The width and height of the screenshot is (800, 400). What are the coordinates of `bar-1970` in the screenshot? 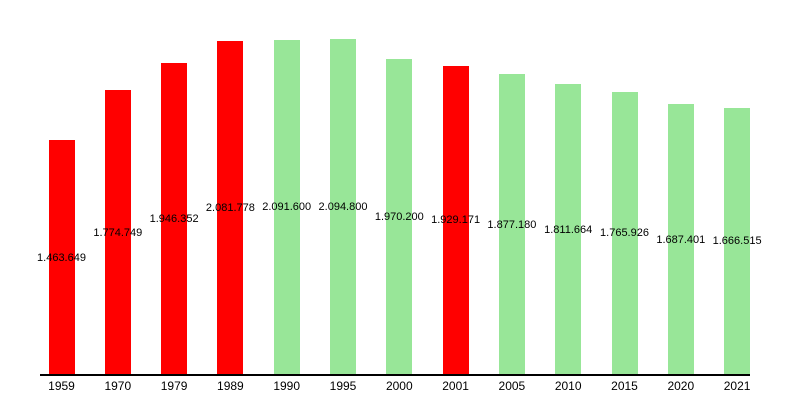 It's located at (117, 232).